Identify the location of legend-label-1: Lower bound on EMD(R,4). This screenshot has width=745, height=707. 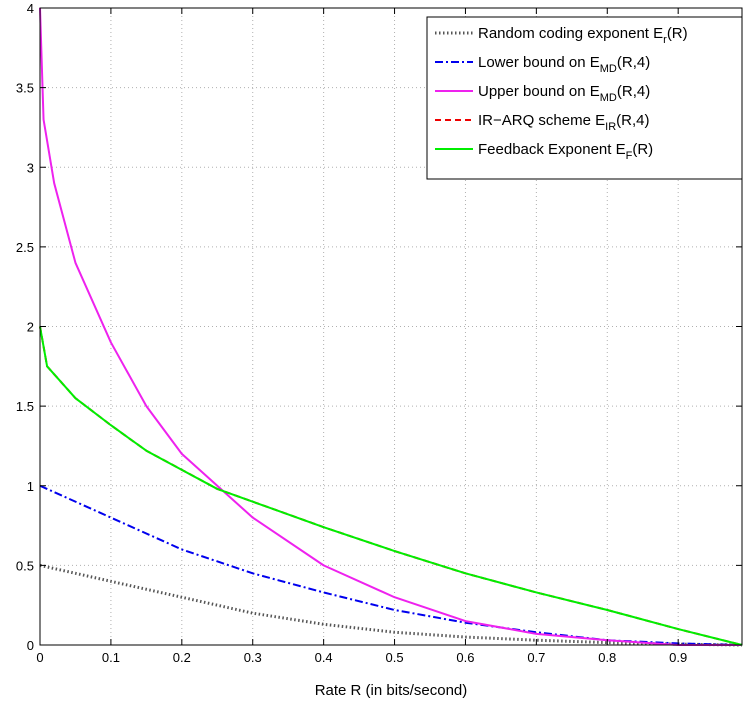
(564, 64).